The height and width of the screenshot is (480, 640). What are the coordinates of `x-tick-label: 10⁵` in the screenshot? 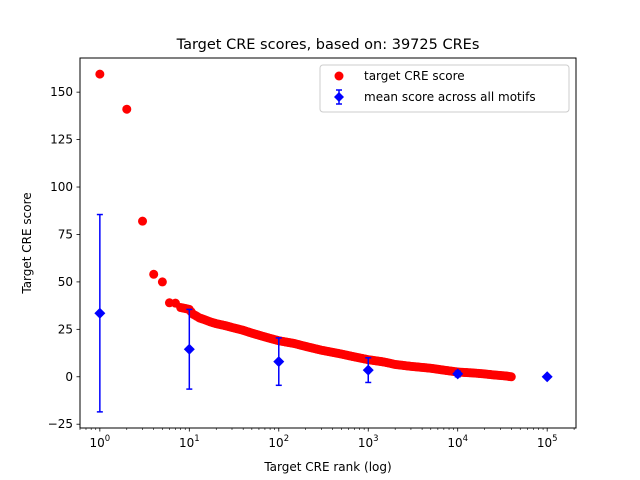 It's located at (547, 442).